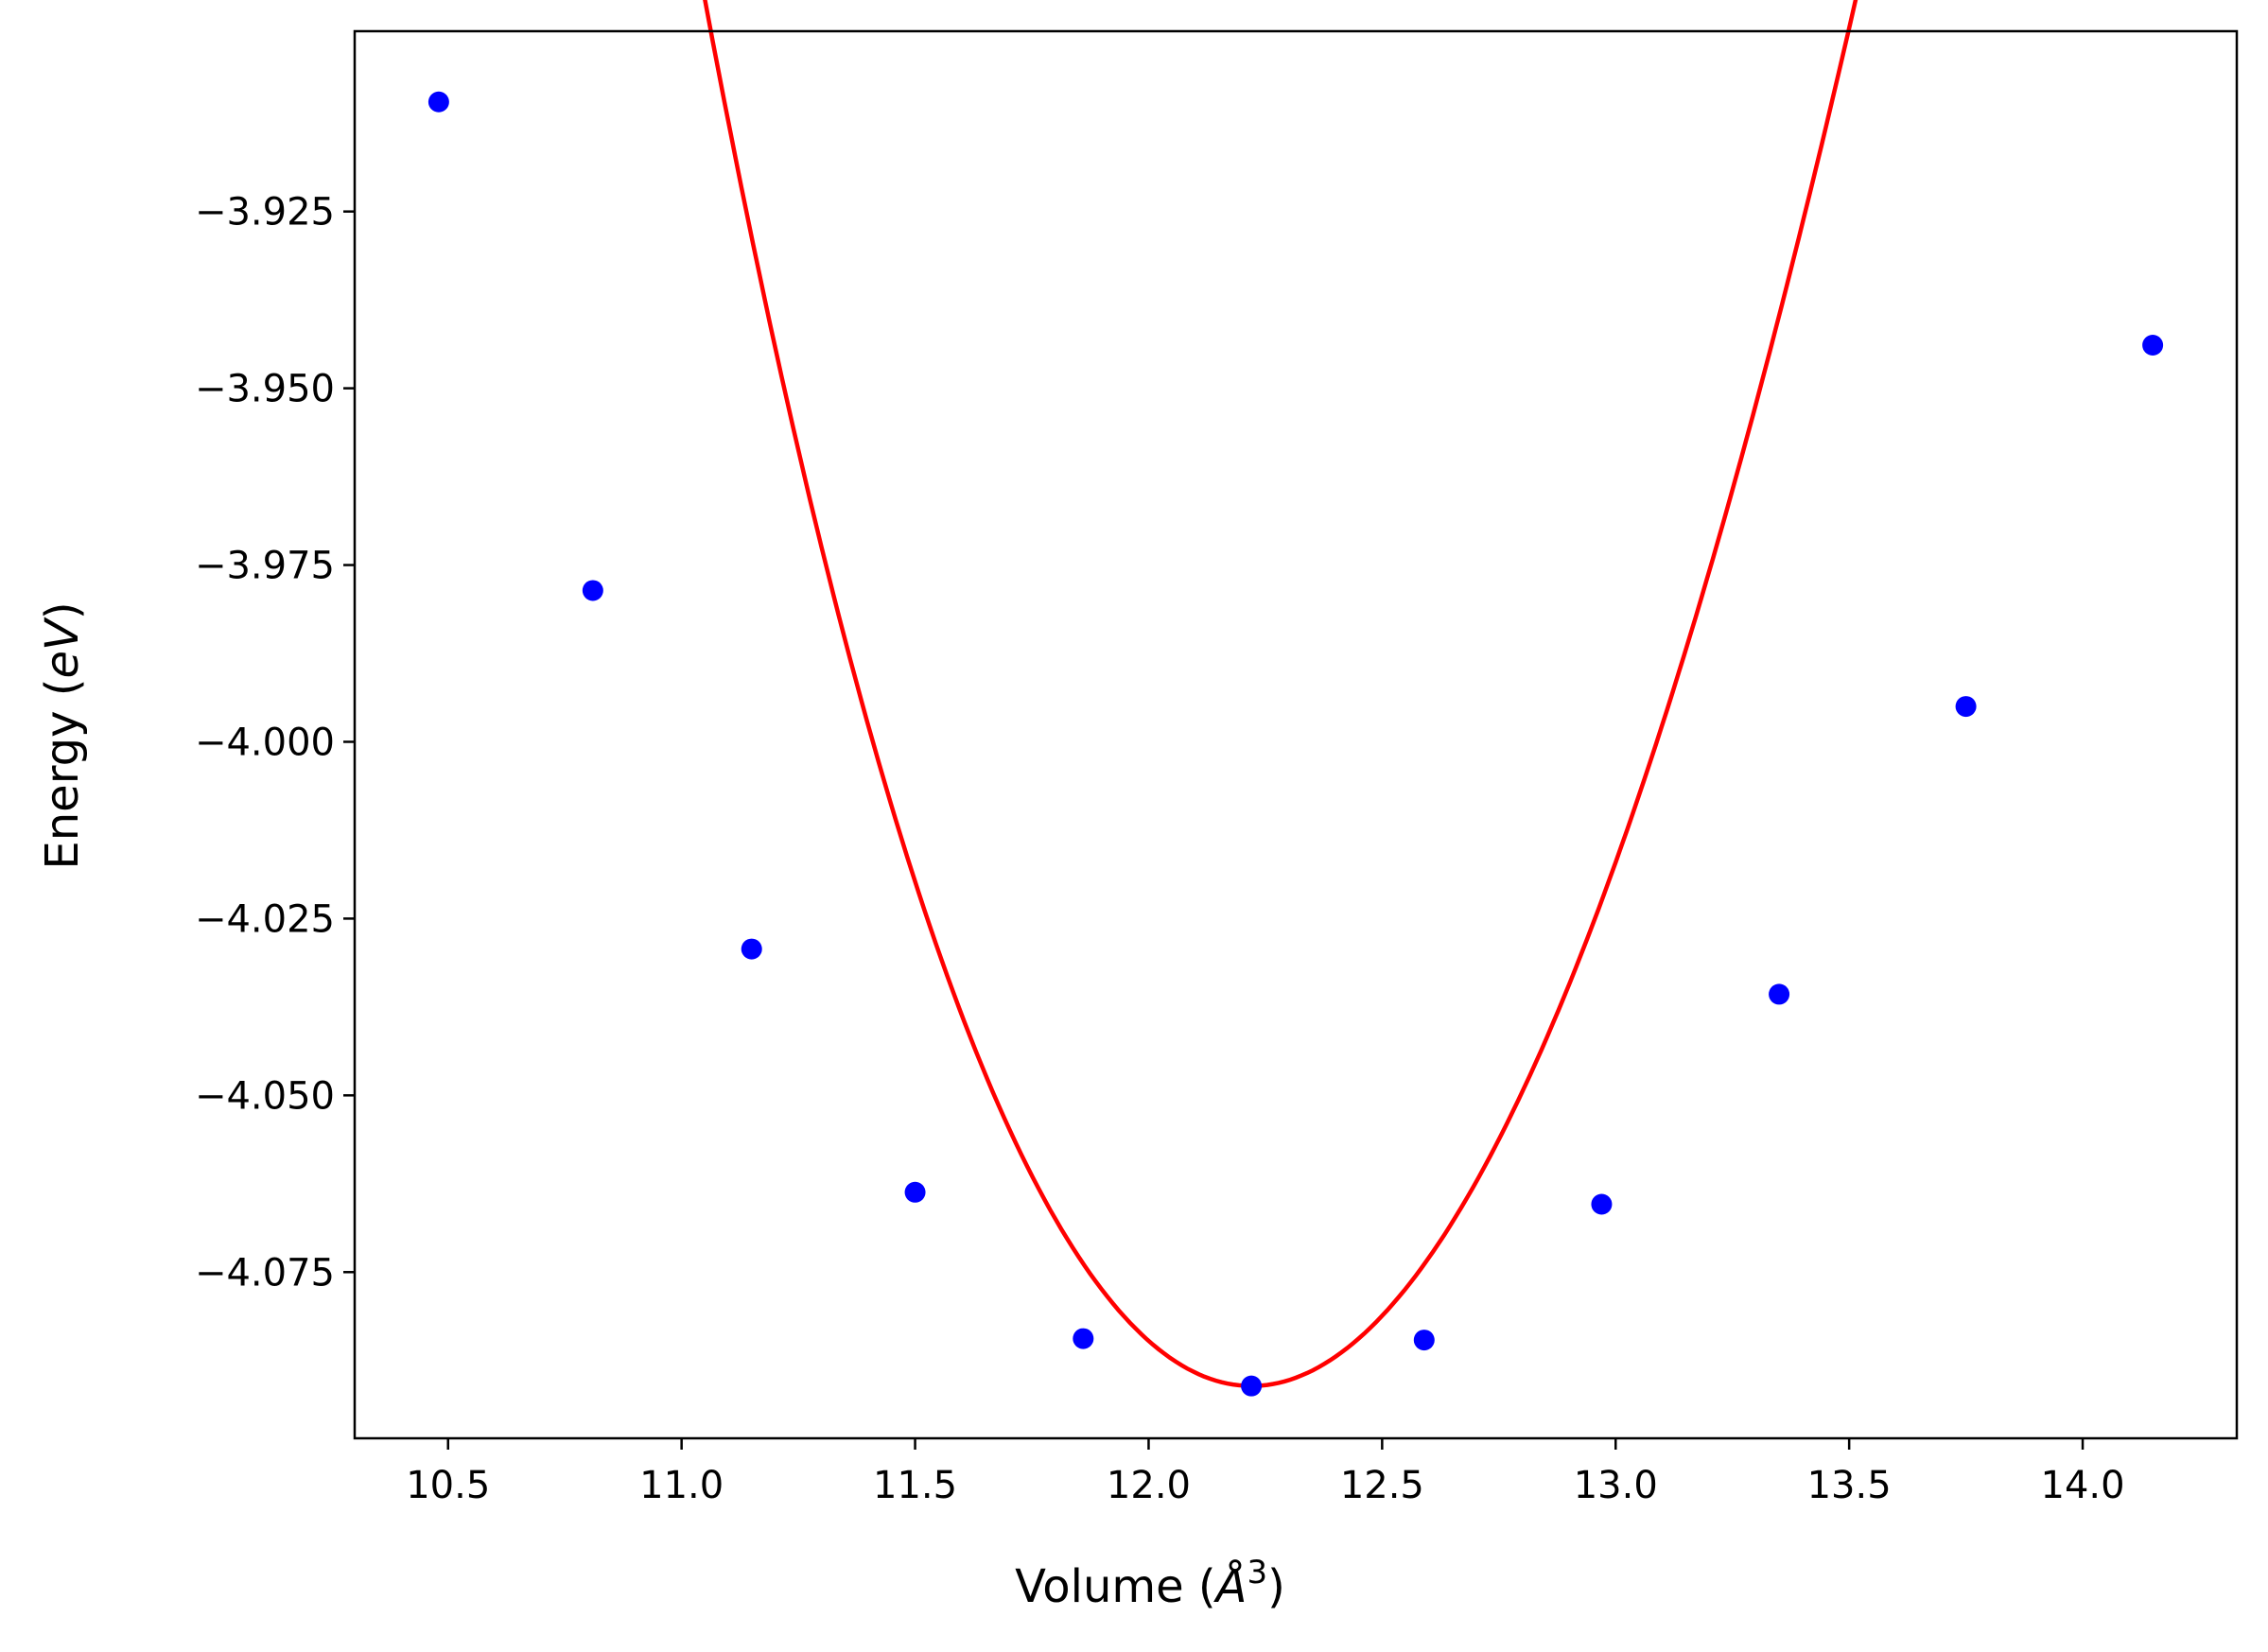 The width and height of the screenshot is (2268, 1652). I want to click on x-tick-label: 10.5, so click(448, 1486).